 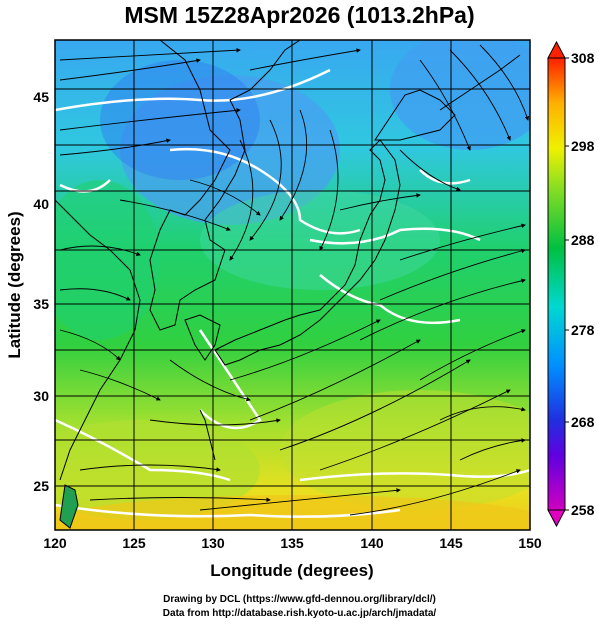 What do you see at coordinates (583, 146) in the screenshot?
I see `colorbar-label: 298` at bounding box center [583, 146].